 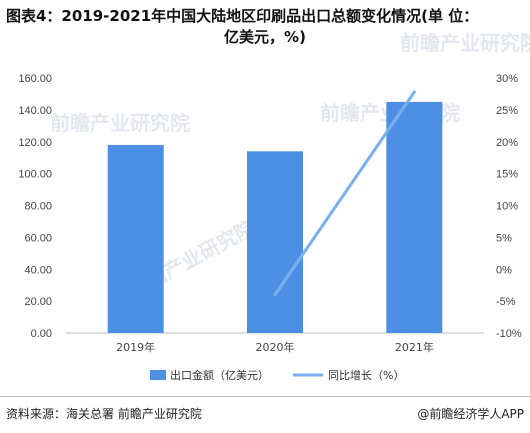 What do you see at coordinates (504, 238) in the screenshot?
I see `y-right-tick-label: 5%` at bounding box center [504, 238].